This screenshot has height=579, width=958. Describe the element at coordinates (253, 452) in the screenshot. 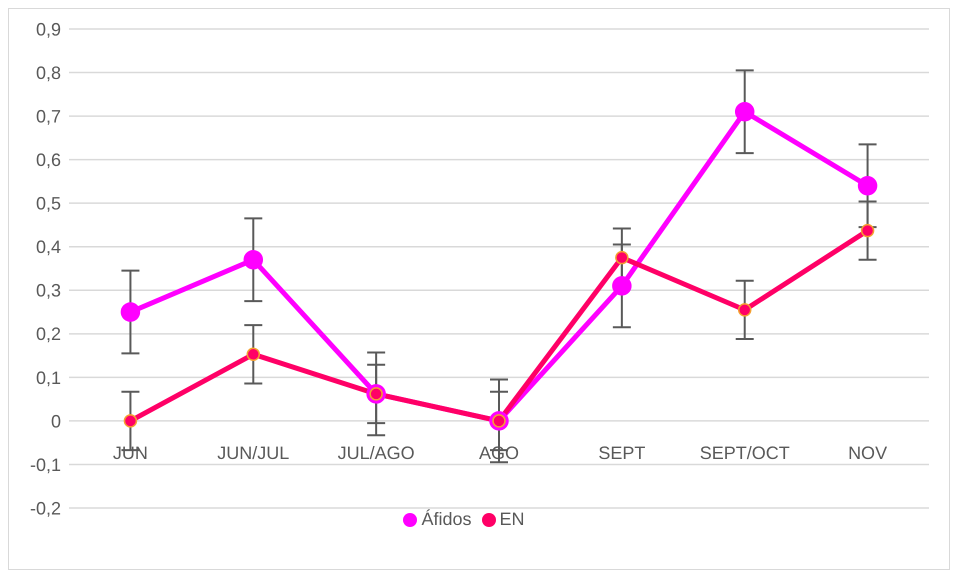

I see `x-tick-label: JUN/JUL` at that location.